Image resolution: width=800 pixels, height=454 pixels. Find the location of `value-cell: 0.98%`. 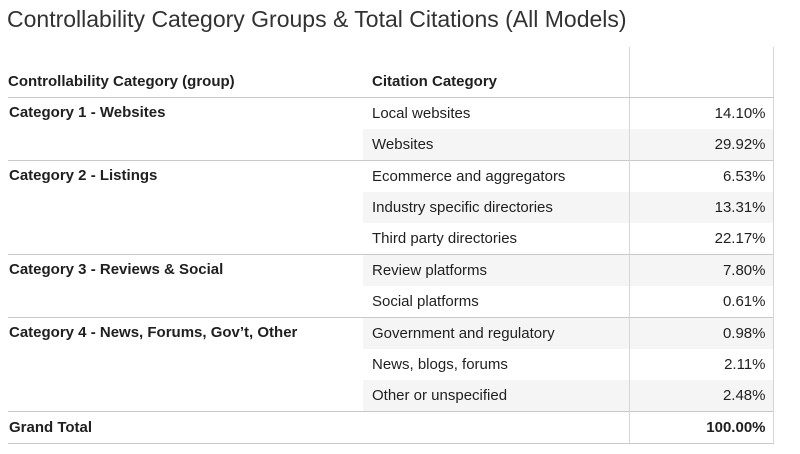

value-cell: 0.98% is located at coordinates (701, 333).